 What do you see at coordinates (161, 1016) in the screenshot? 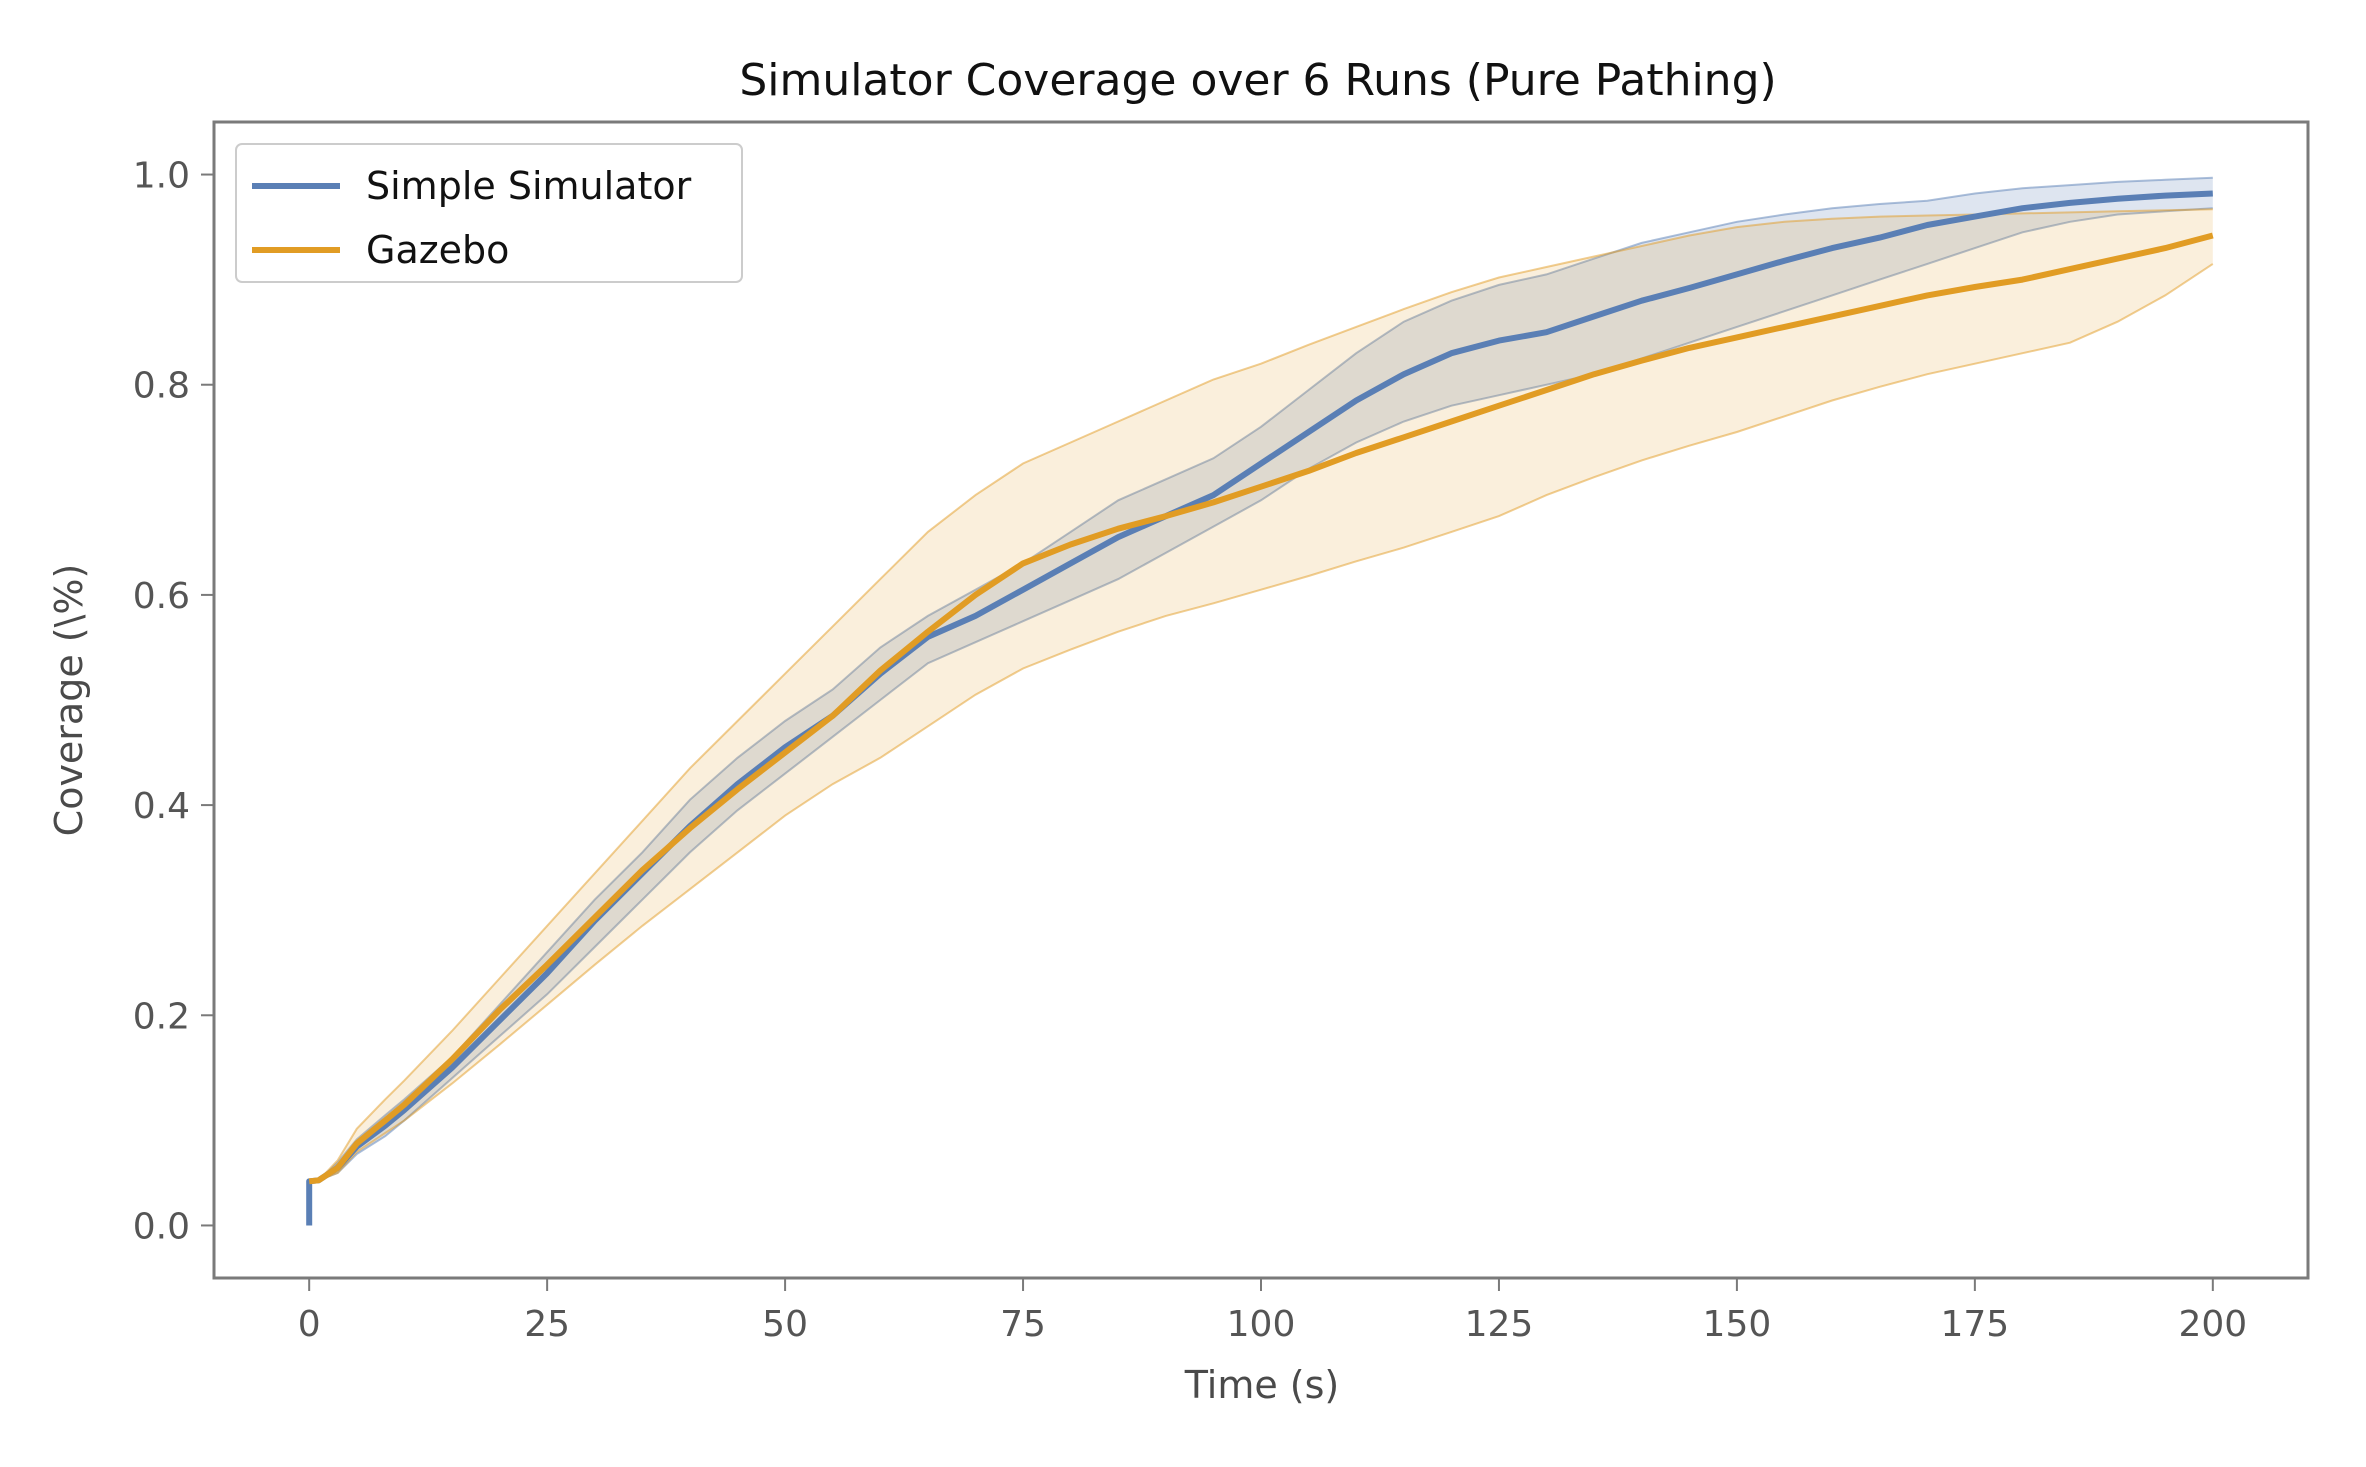
I see `y-tick-label: 0.2` at bounding box center [161, 1016].